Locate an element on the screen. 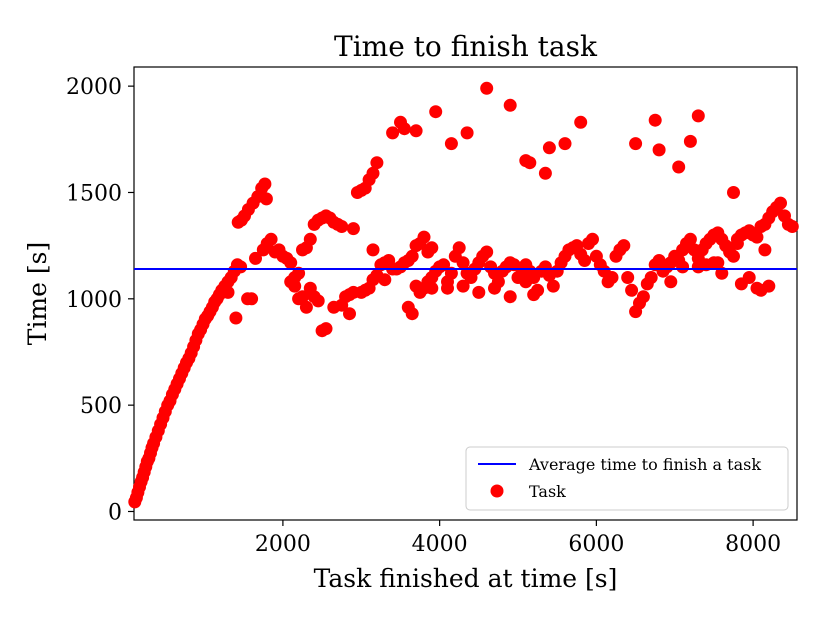 Image resolution: width=830 pixels, height=623 pixels. x-tick-label: 2000 is located at coordinates (283, 544).